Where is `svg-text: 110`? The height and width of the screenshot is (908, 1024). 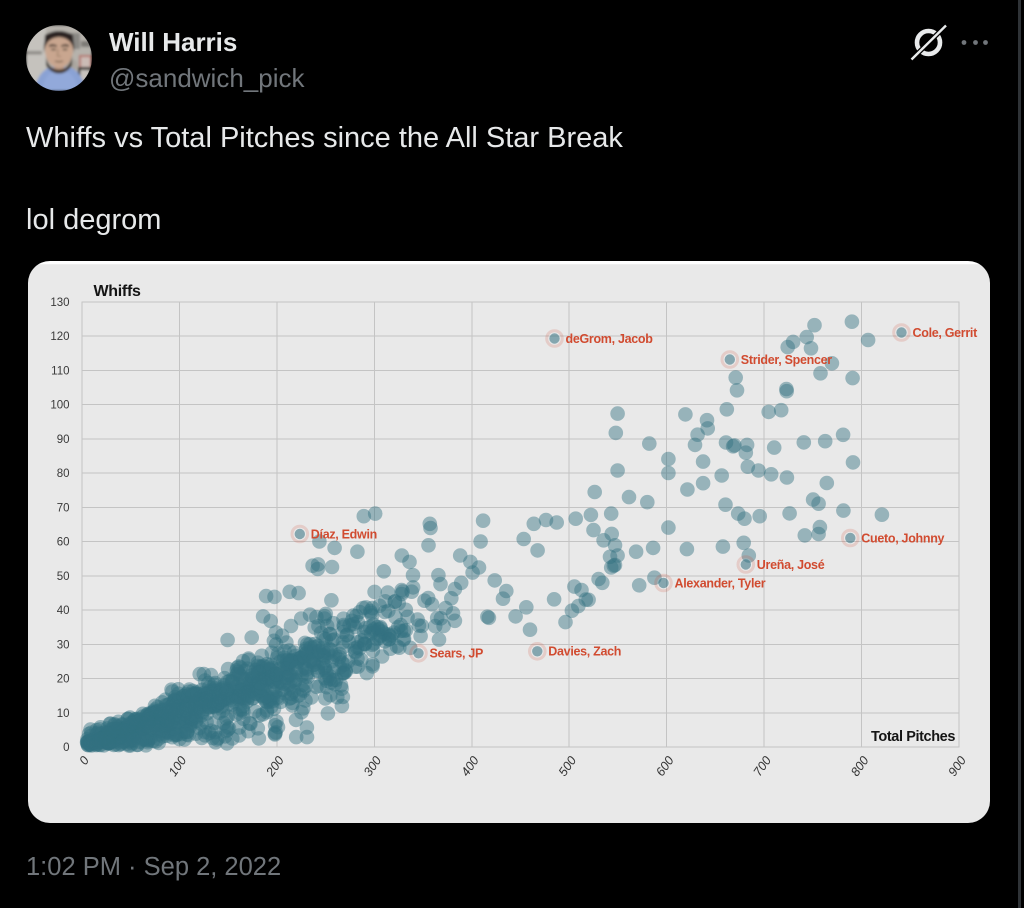
svg-text: 110 is located at coordinates (60, 372).